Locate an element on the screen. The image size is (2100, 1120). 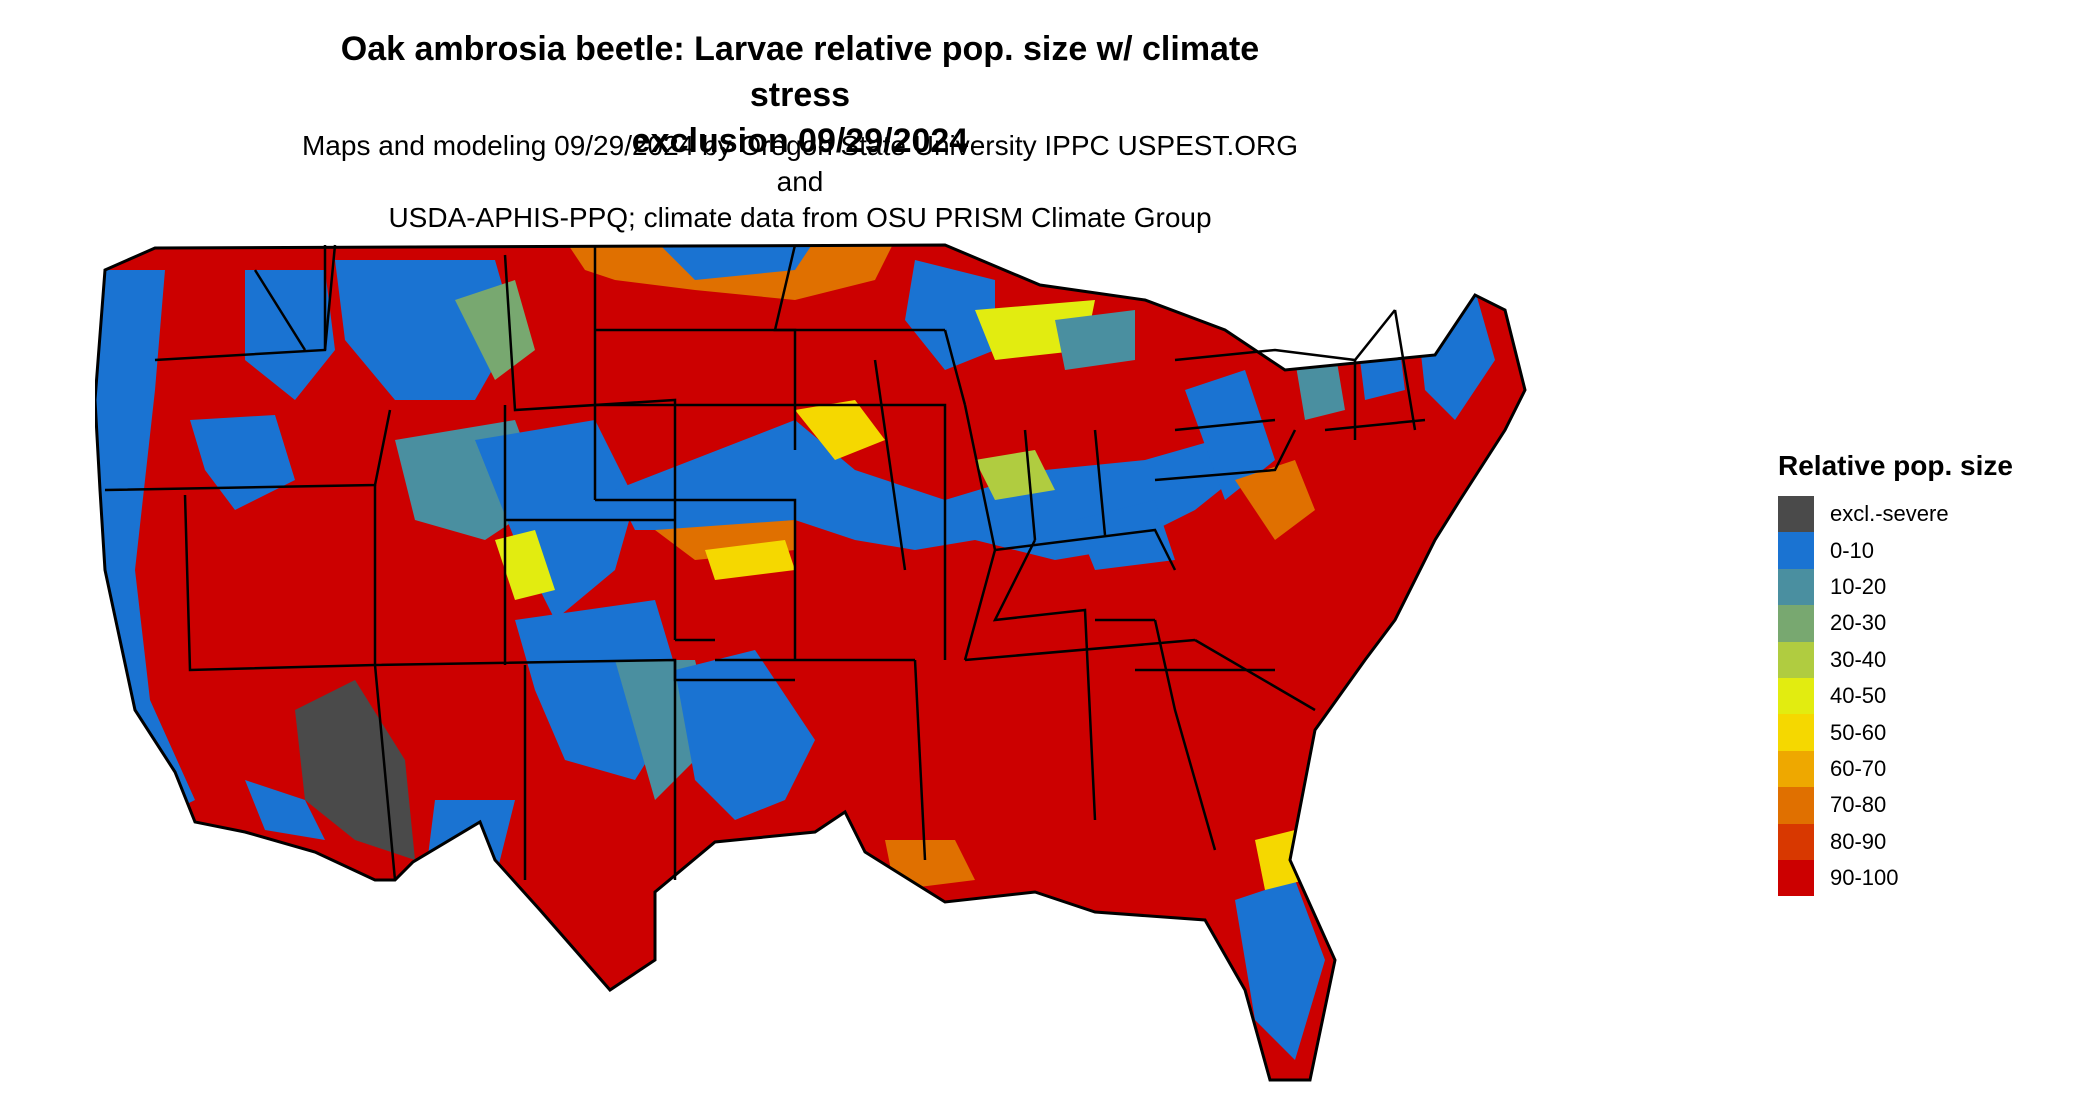
legend-item: 40-50 is located at coordinates (1895, 696).